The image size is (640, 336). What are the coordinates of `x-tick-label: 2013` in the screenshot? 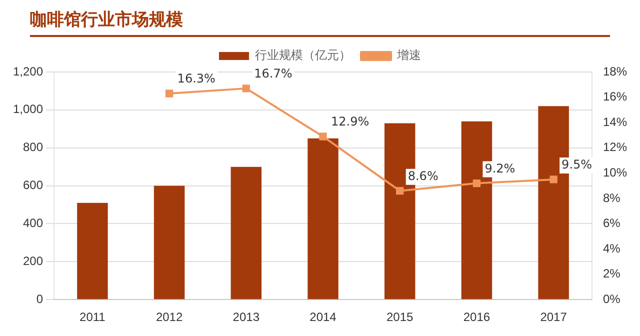 It's located at (246, 317).